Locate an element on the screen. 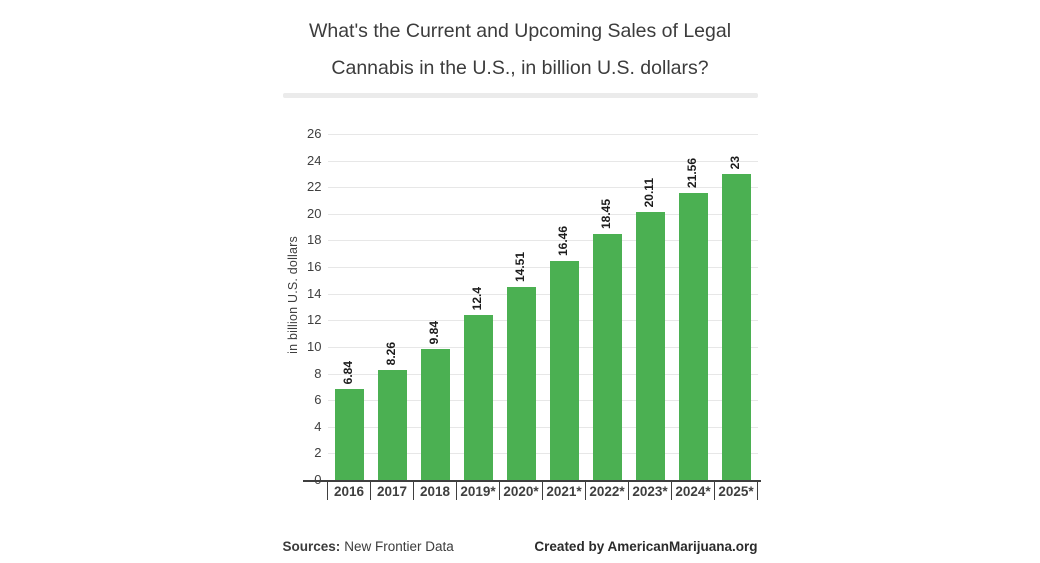 Image resolution: width=1040 pixels, height=563 pixels. y-tick-label-24: 24 is located at coordinates (314, 160).